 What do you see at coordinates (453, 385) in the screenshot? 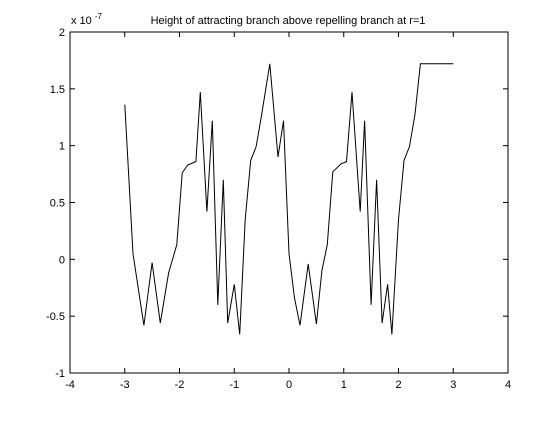
I see `x-tick-label: 3` at bounding box center [453, 385].